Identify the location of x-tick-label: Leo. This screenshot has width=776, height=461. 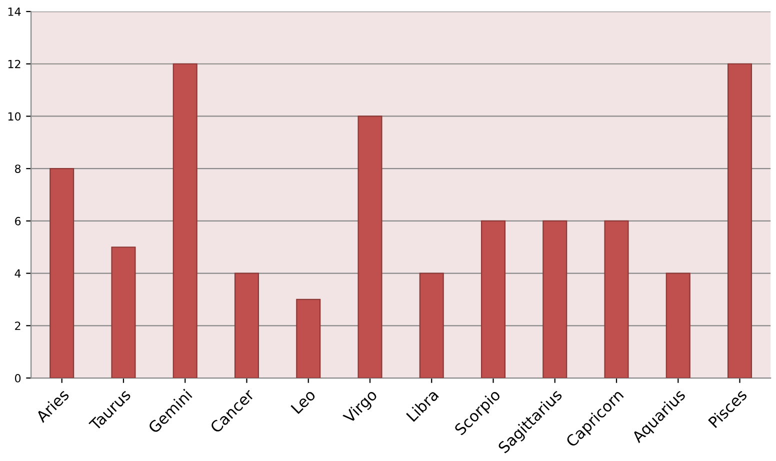
(303, 401).